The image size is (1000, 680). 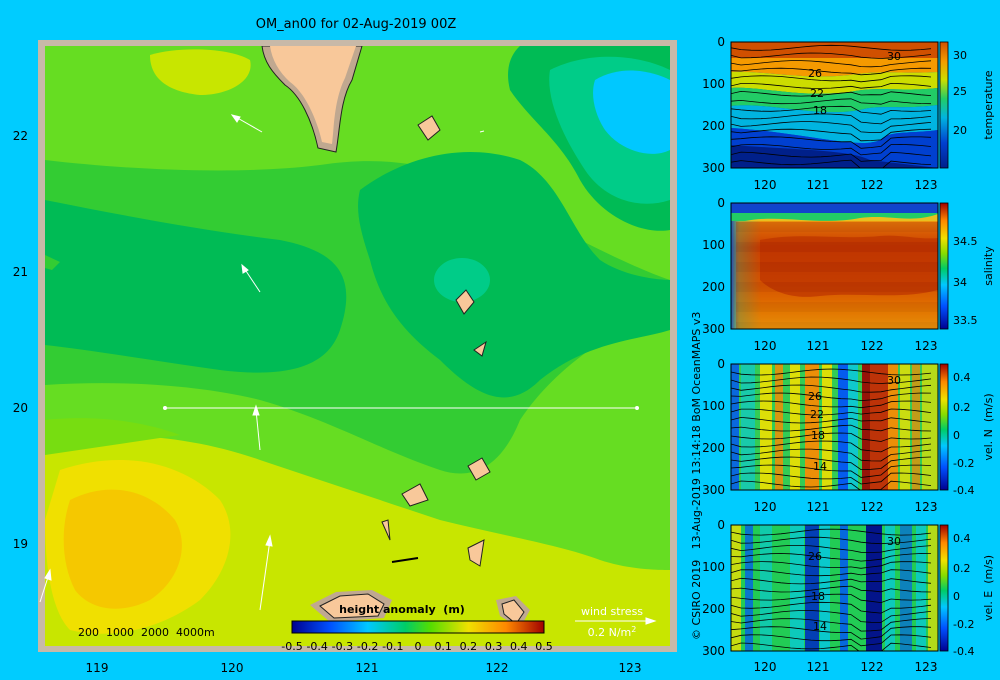 I want to click on p2-y-tick: 100, so click(x=713, y=245).